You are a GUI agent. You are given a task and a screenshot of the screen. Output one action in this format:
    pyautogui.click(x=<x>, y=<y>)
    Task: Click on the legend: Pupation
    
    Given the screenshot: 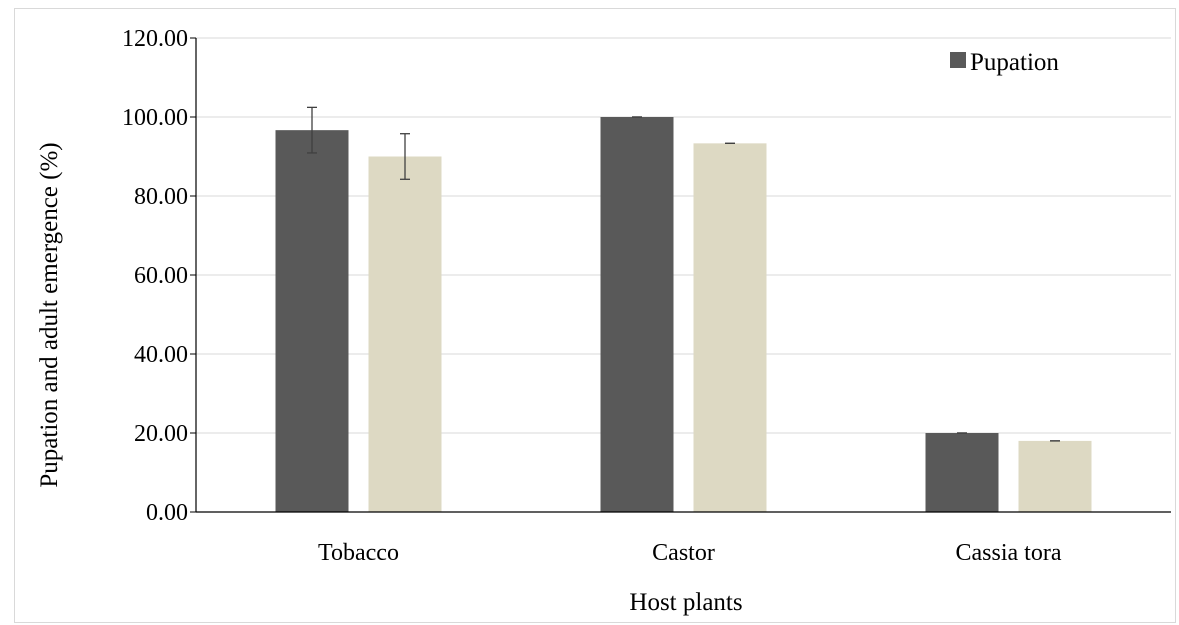 What is the action you would take?
    pyautogui.click(x=1004, y=62)
    